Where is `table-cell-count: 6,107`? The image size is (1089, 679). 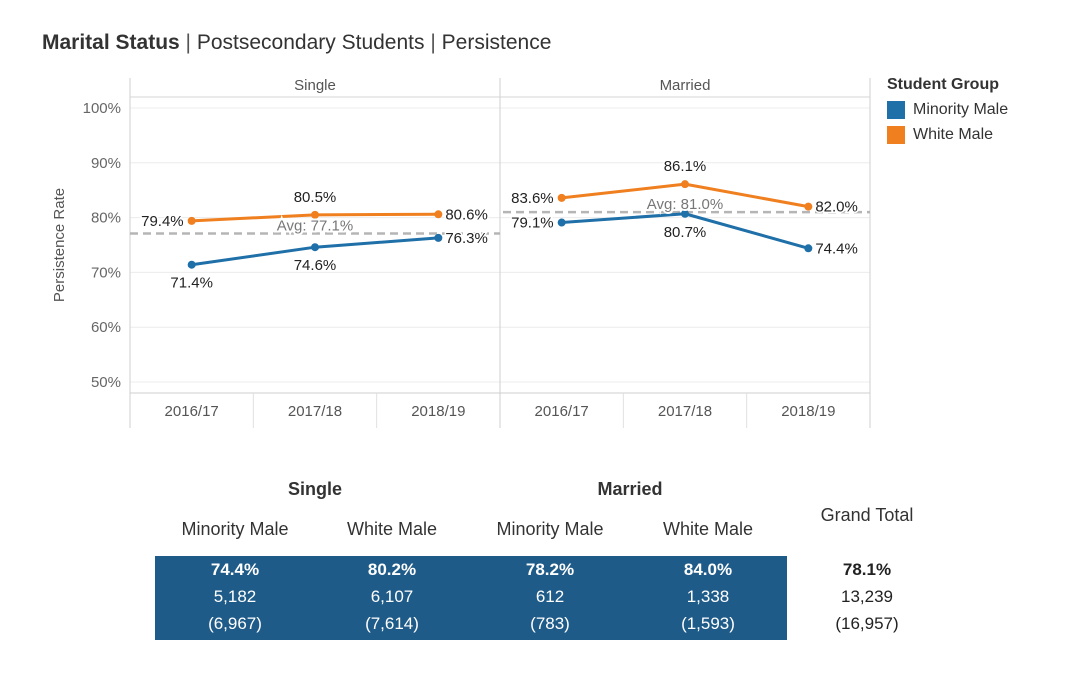 table-cell-count: 6,107 is located at coordinates (392, 596).